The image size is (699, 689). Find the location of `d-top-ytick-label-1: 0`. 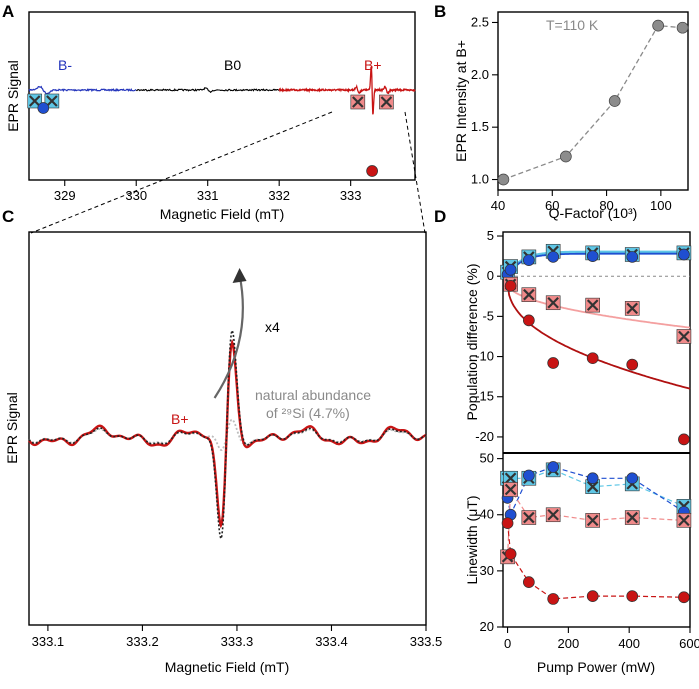

d-top-ytick-label-1: 0 is located at coordinates (490, 275).